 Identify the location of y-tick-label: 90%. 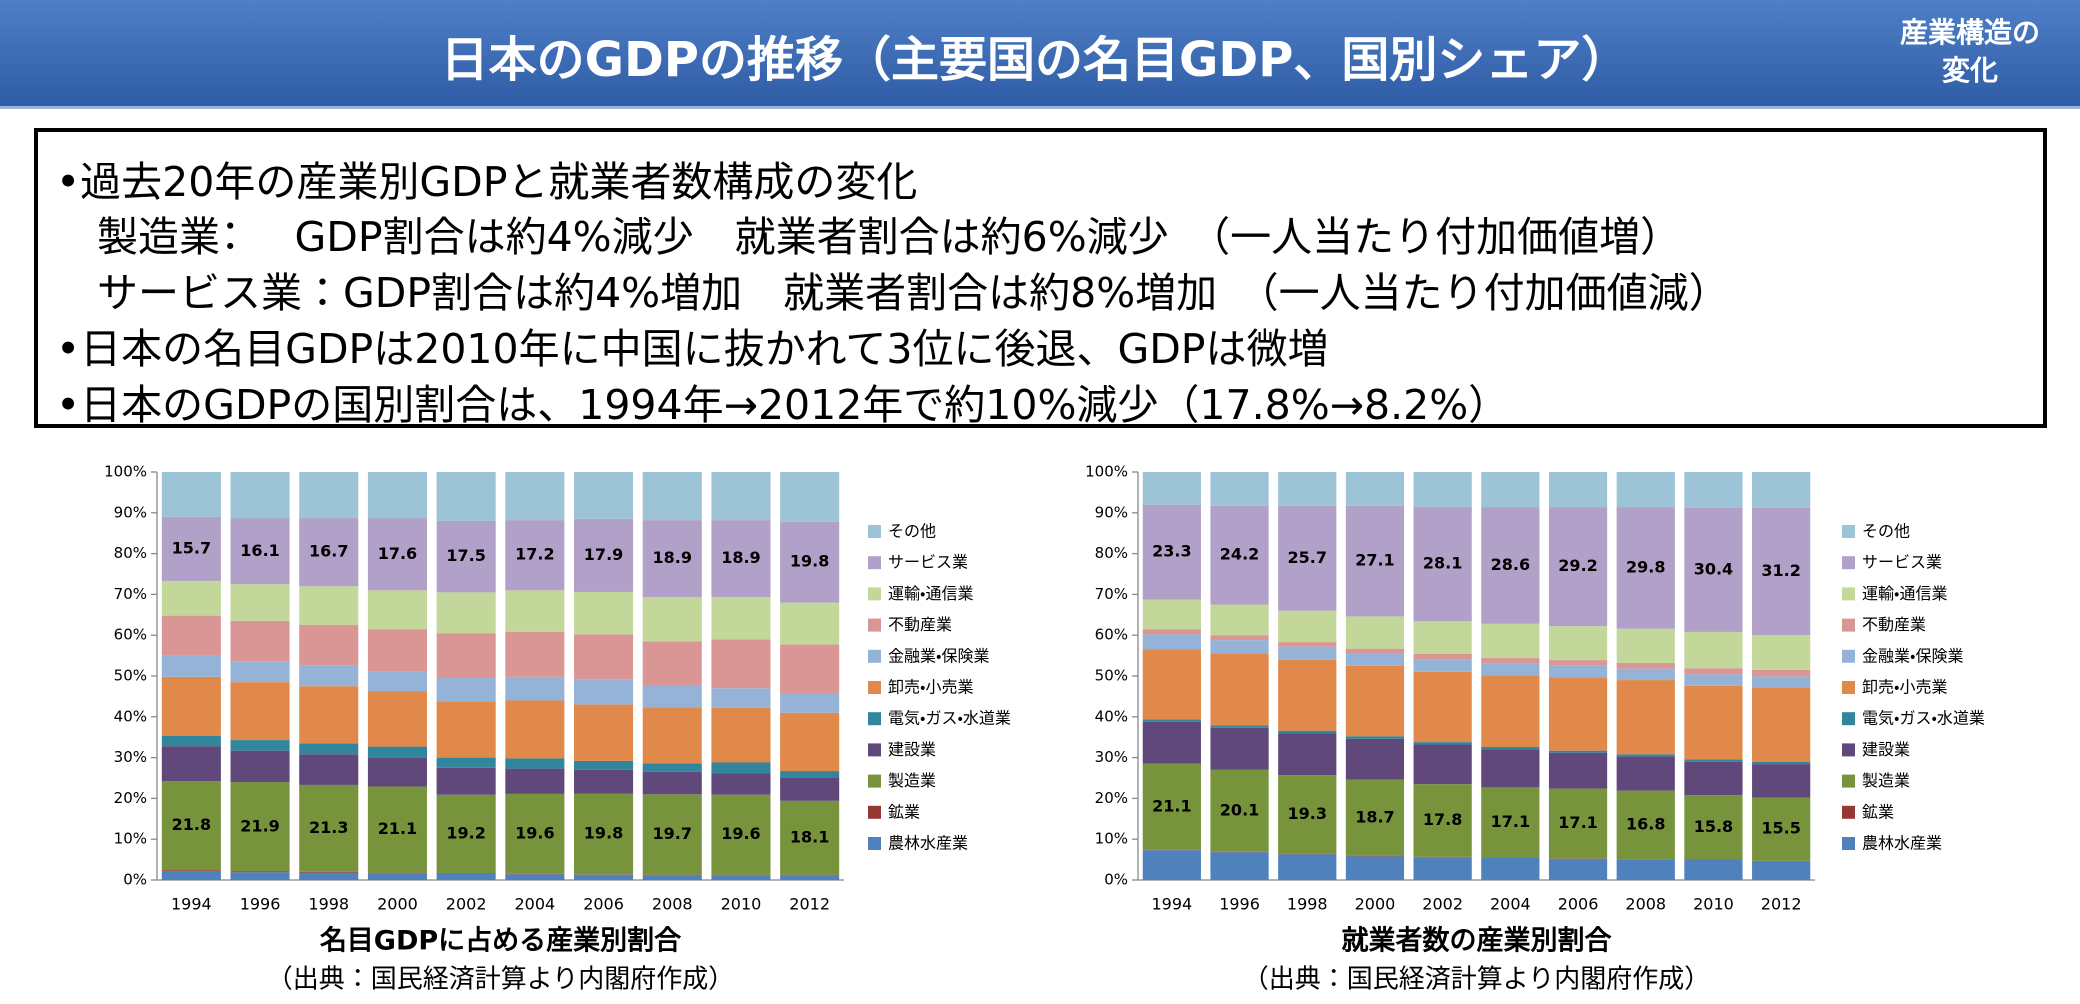
(130, 512).